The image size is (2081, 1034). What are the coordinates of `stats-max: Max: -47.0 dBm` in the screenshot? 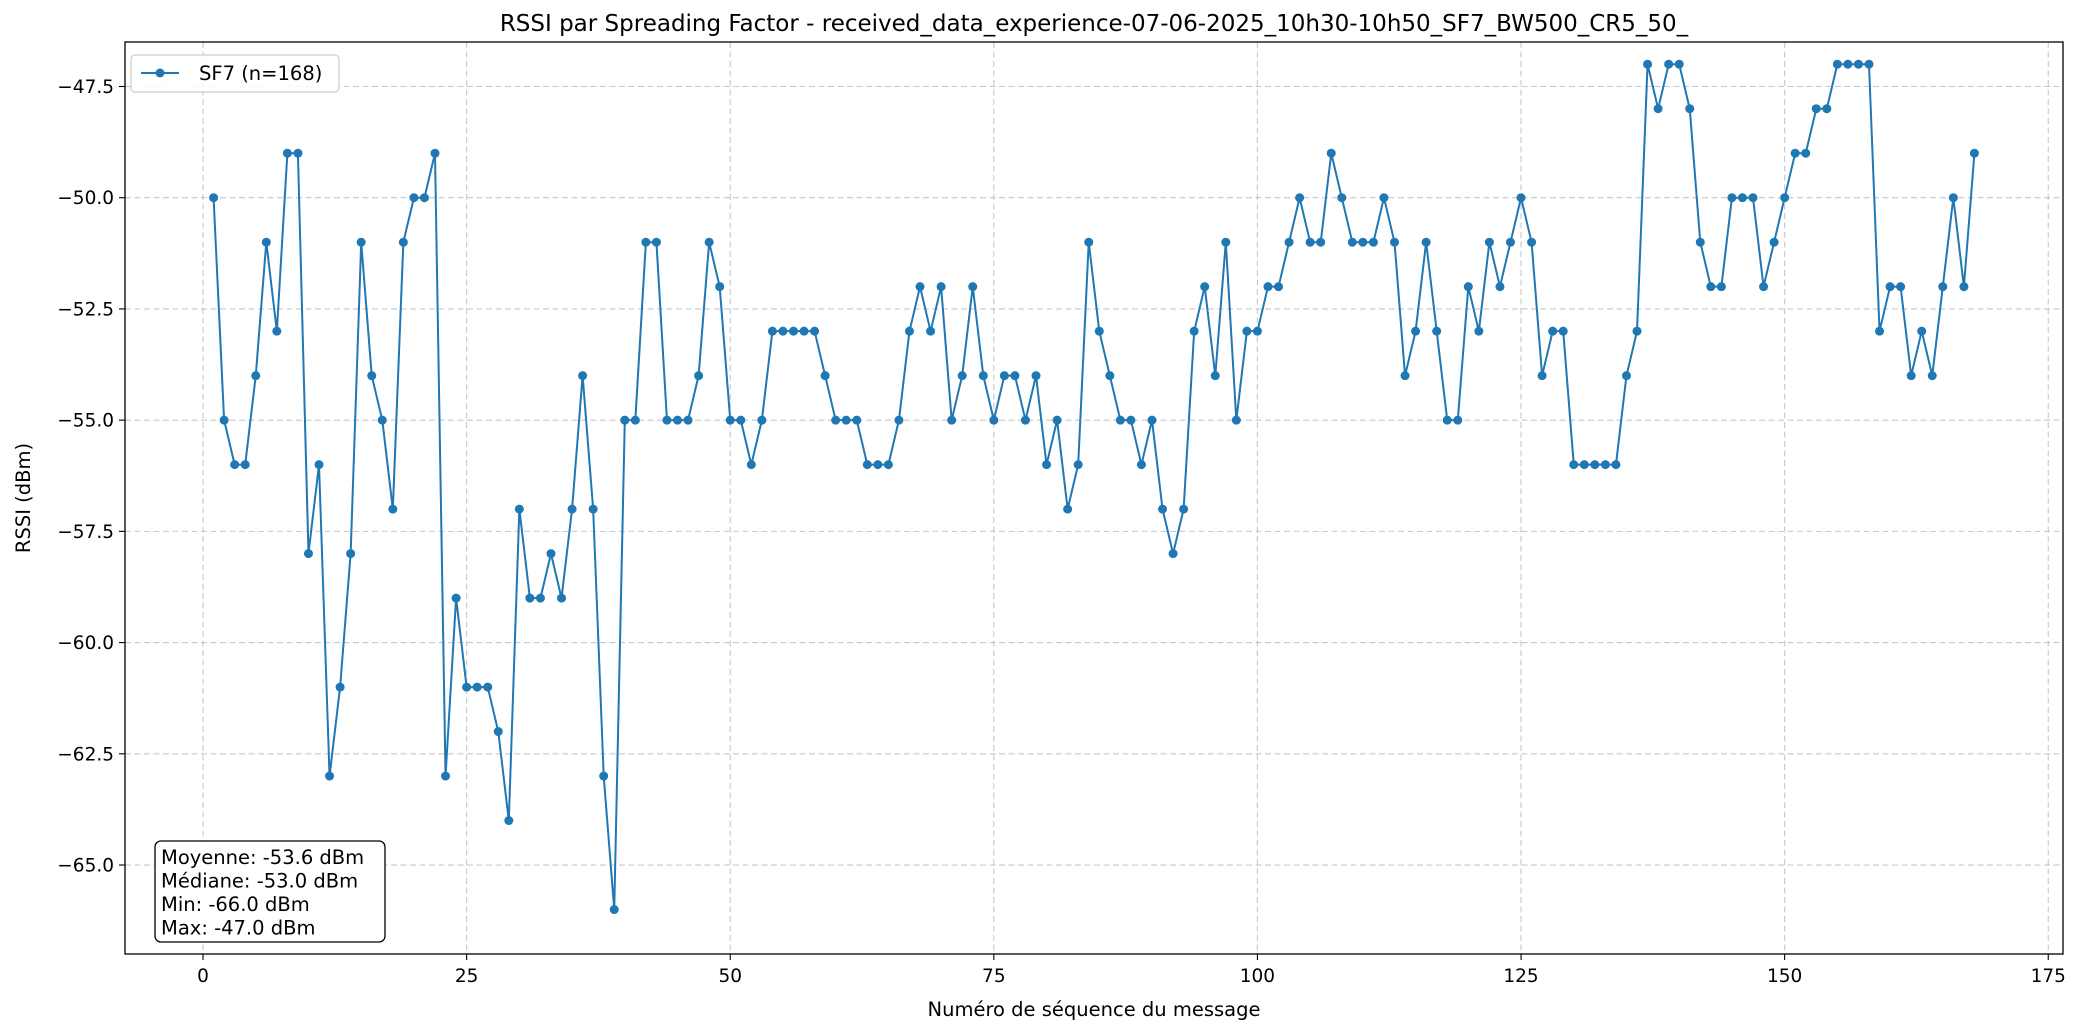 It's located at (238, 928).